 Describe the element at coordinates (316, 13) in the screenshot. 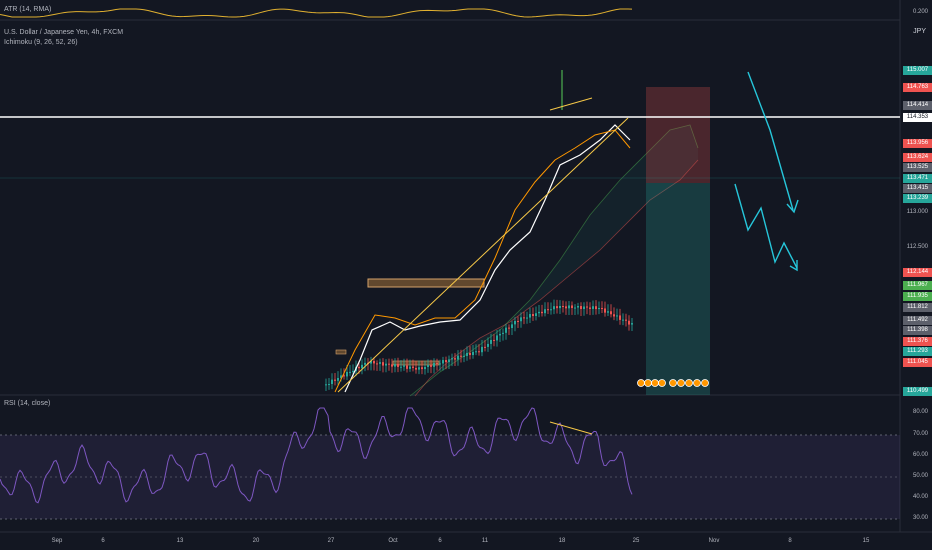

I see `atr-line` at that location.